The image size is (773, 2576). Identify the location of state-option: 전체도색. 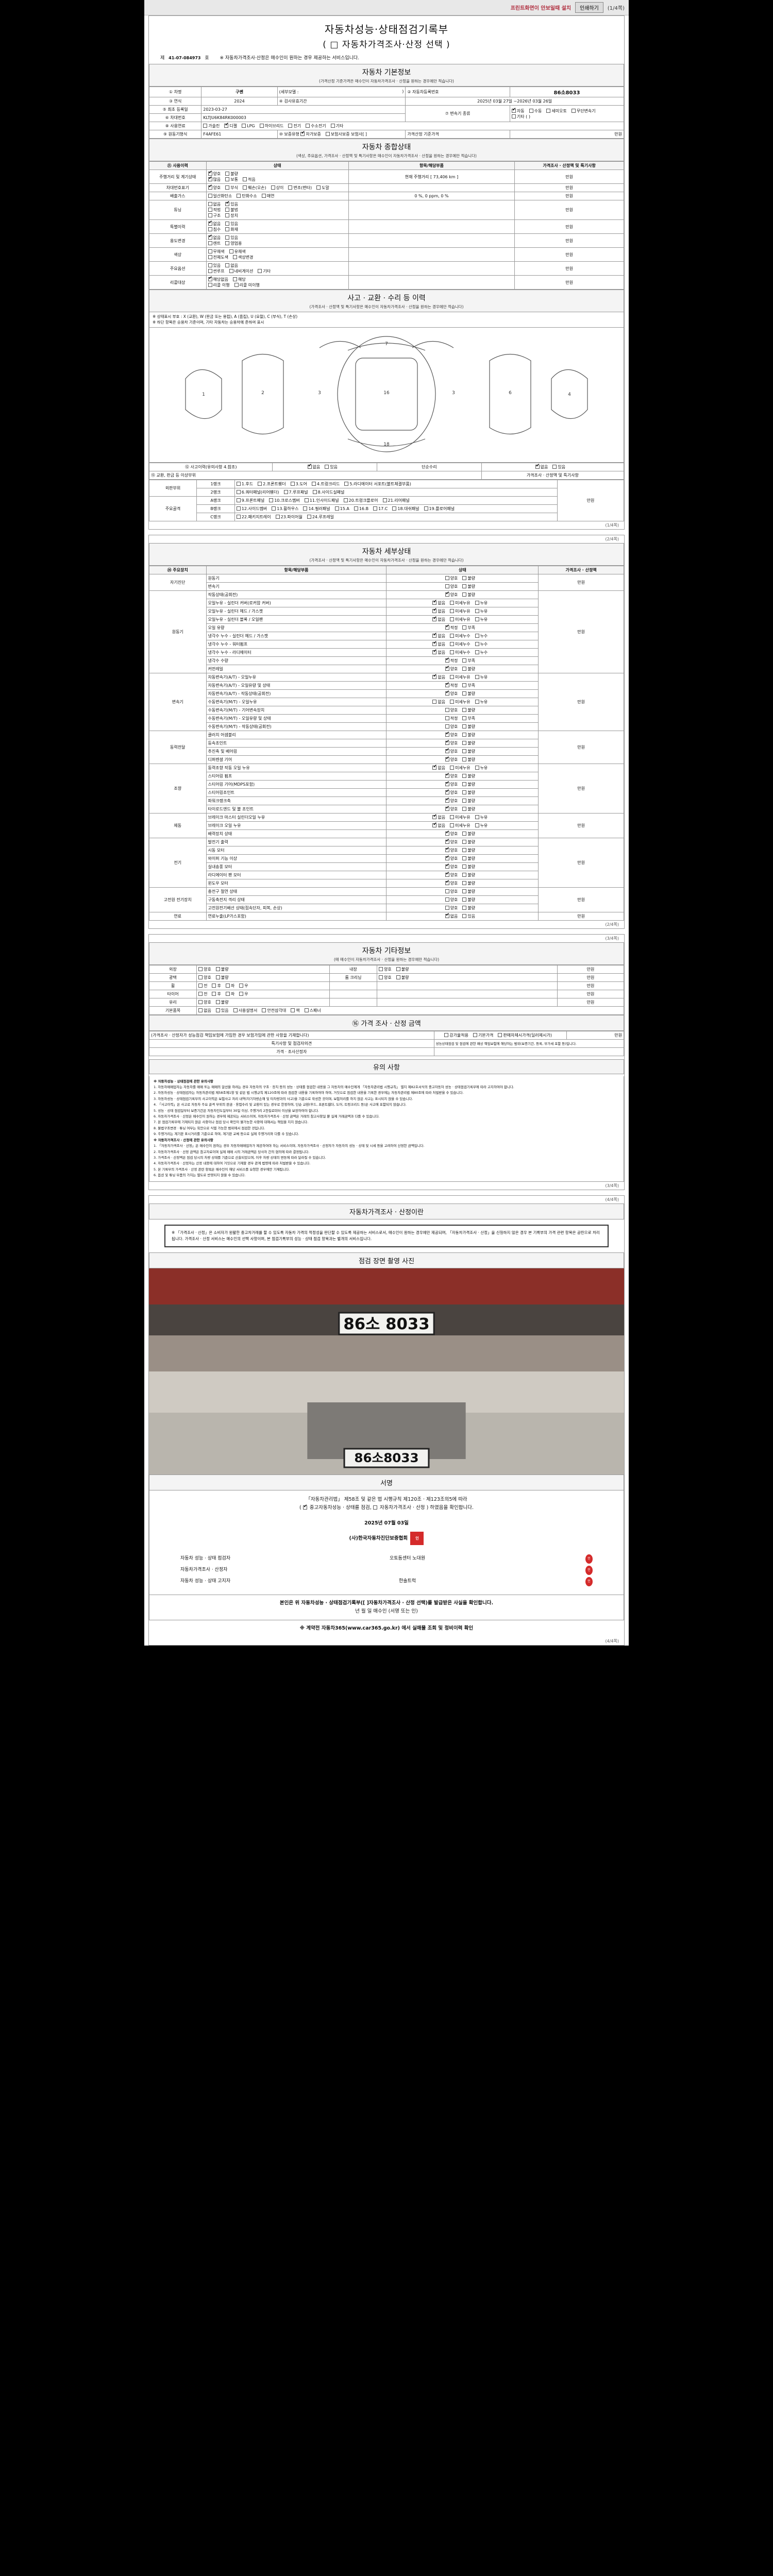
(218, 257).